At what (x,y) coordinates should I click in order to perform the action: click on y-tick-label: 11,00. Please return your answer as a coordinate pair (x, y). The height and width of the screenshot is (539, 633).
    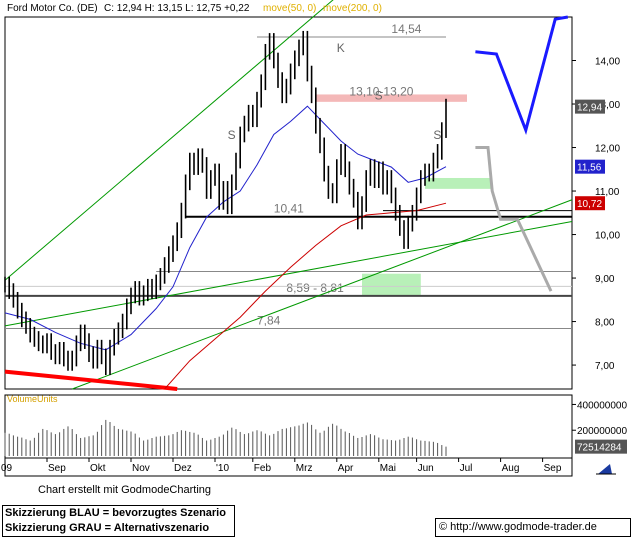
    Looking at the image, I should click on (607, 192).